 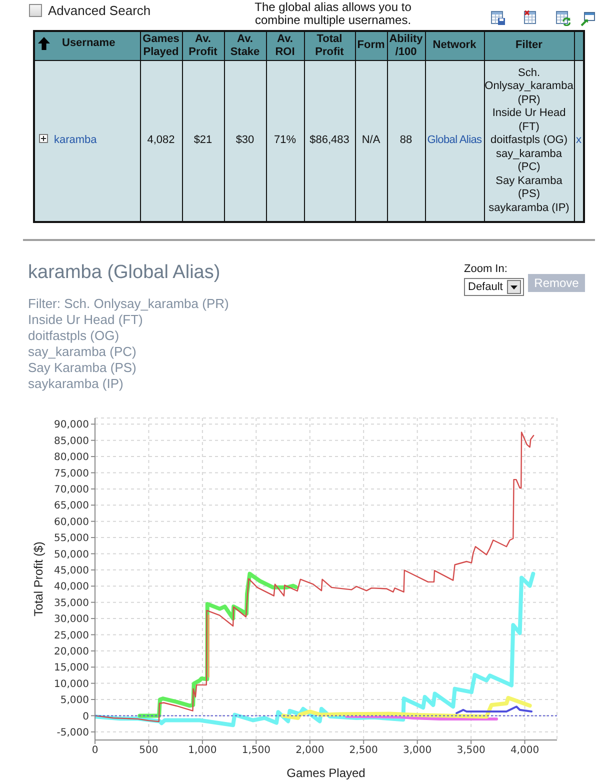 What do you see at coordinates (95, 750) in the screenshot?
I see `x-tick-label: 0` at bounding box center [95, 750].